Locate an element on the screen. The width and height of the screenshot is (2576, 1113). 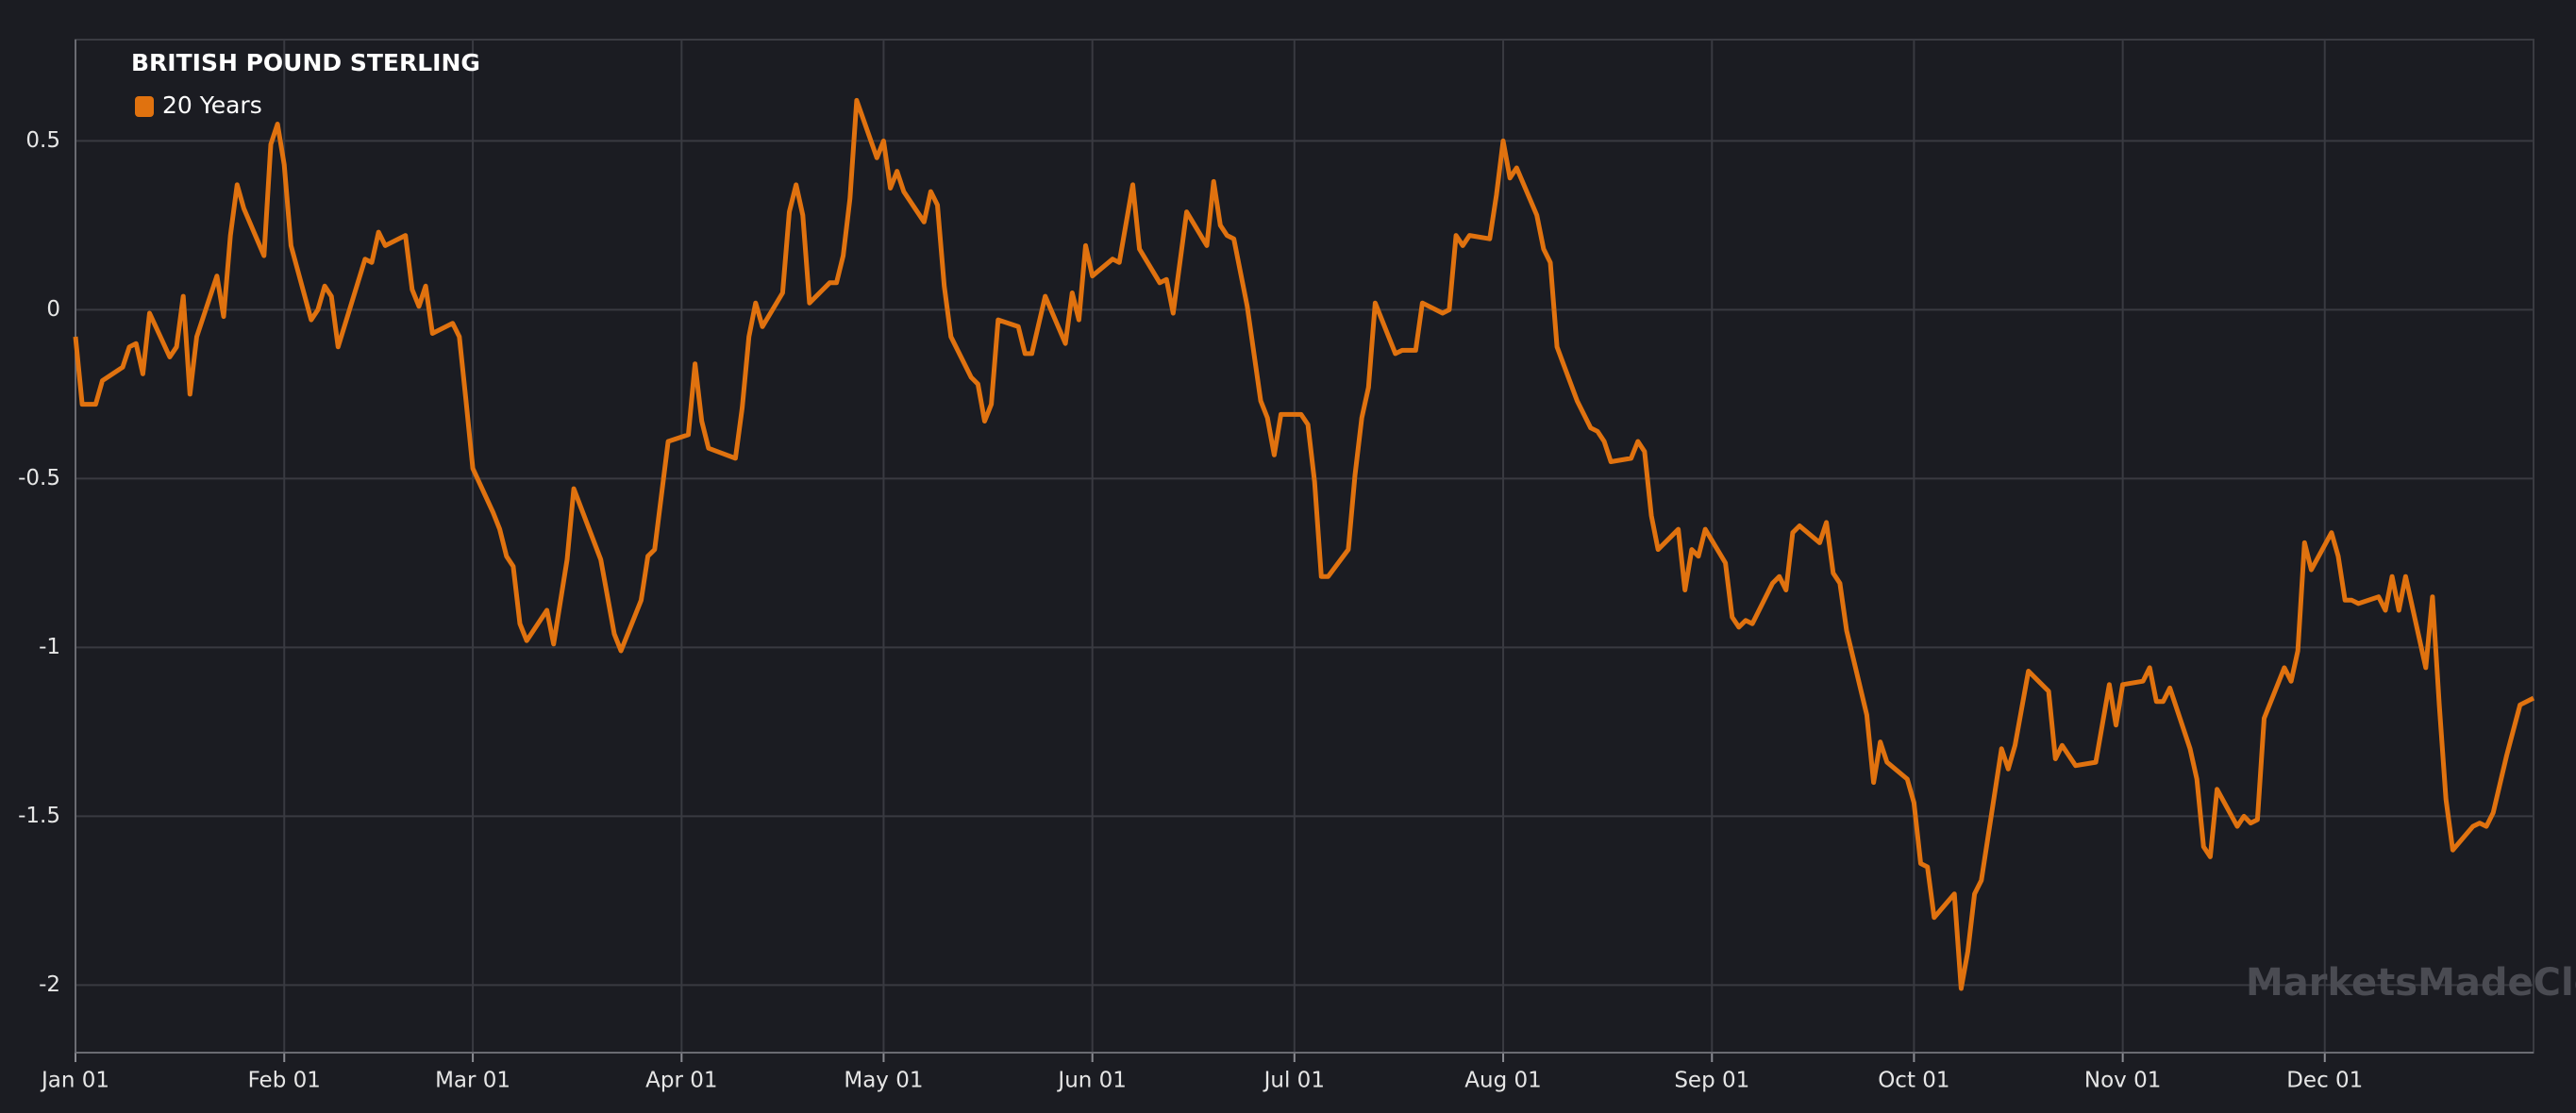
x-tick-label: Feb 01 is located at coordinates (284, 1081).